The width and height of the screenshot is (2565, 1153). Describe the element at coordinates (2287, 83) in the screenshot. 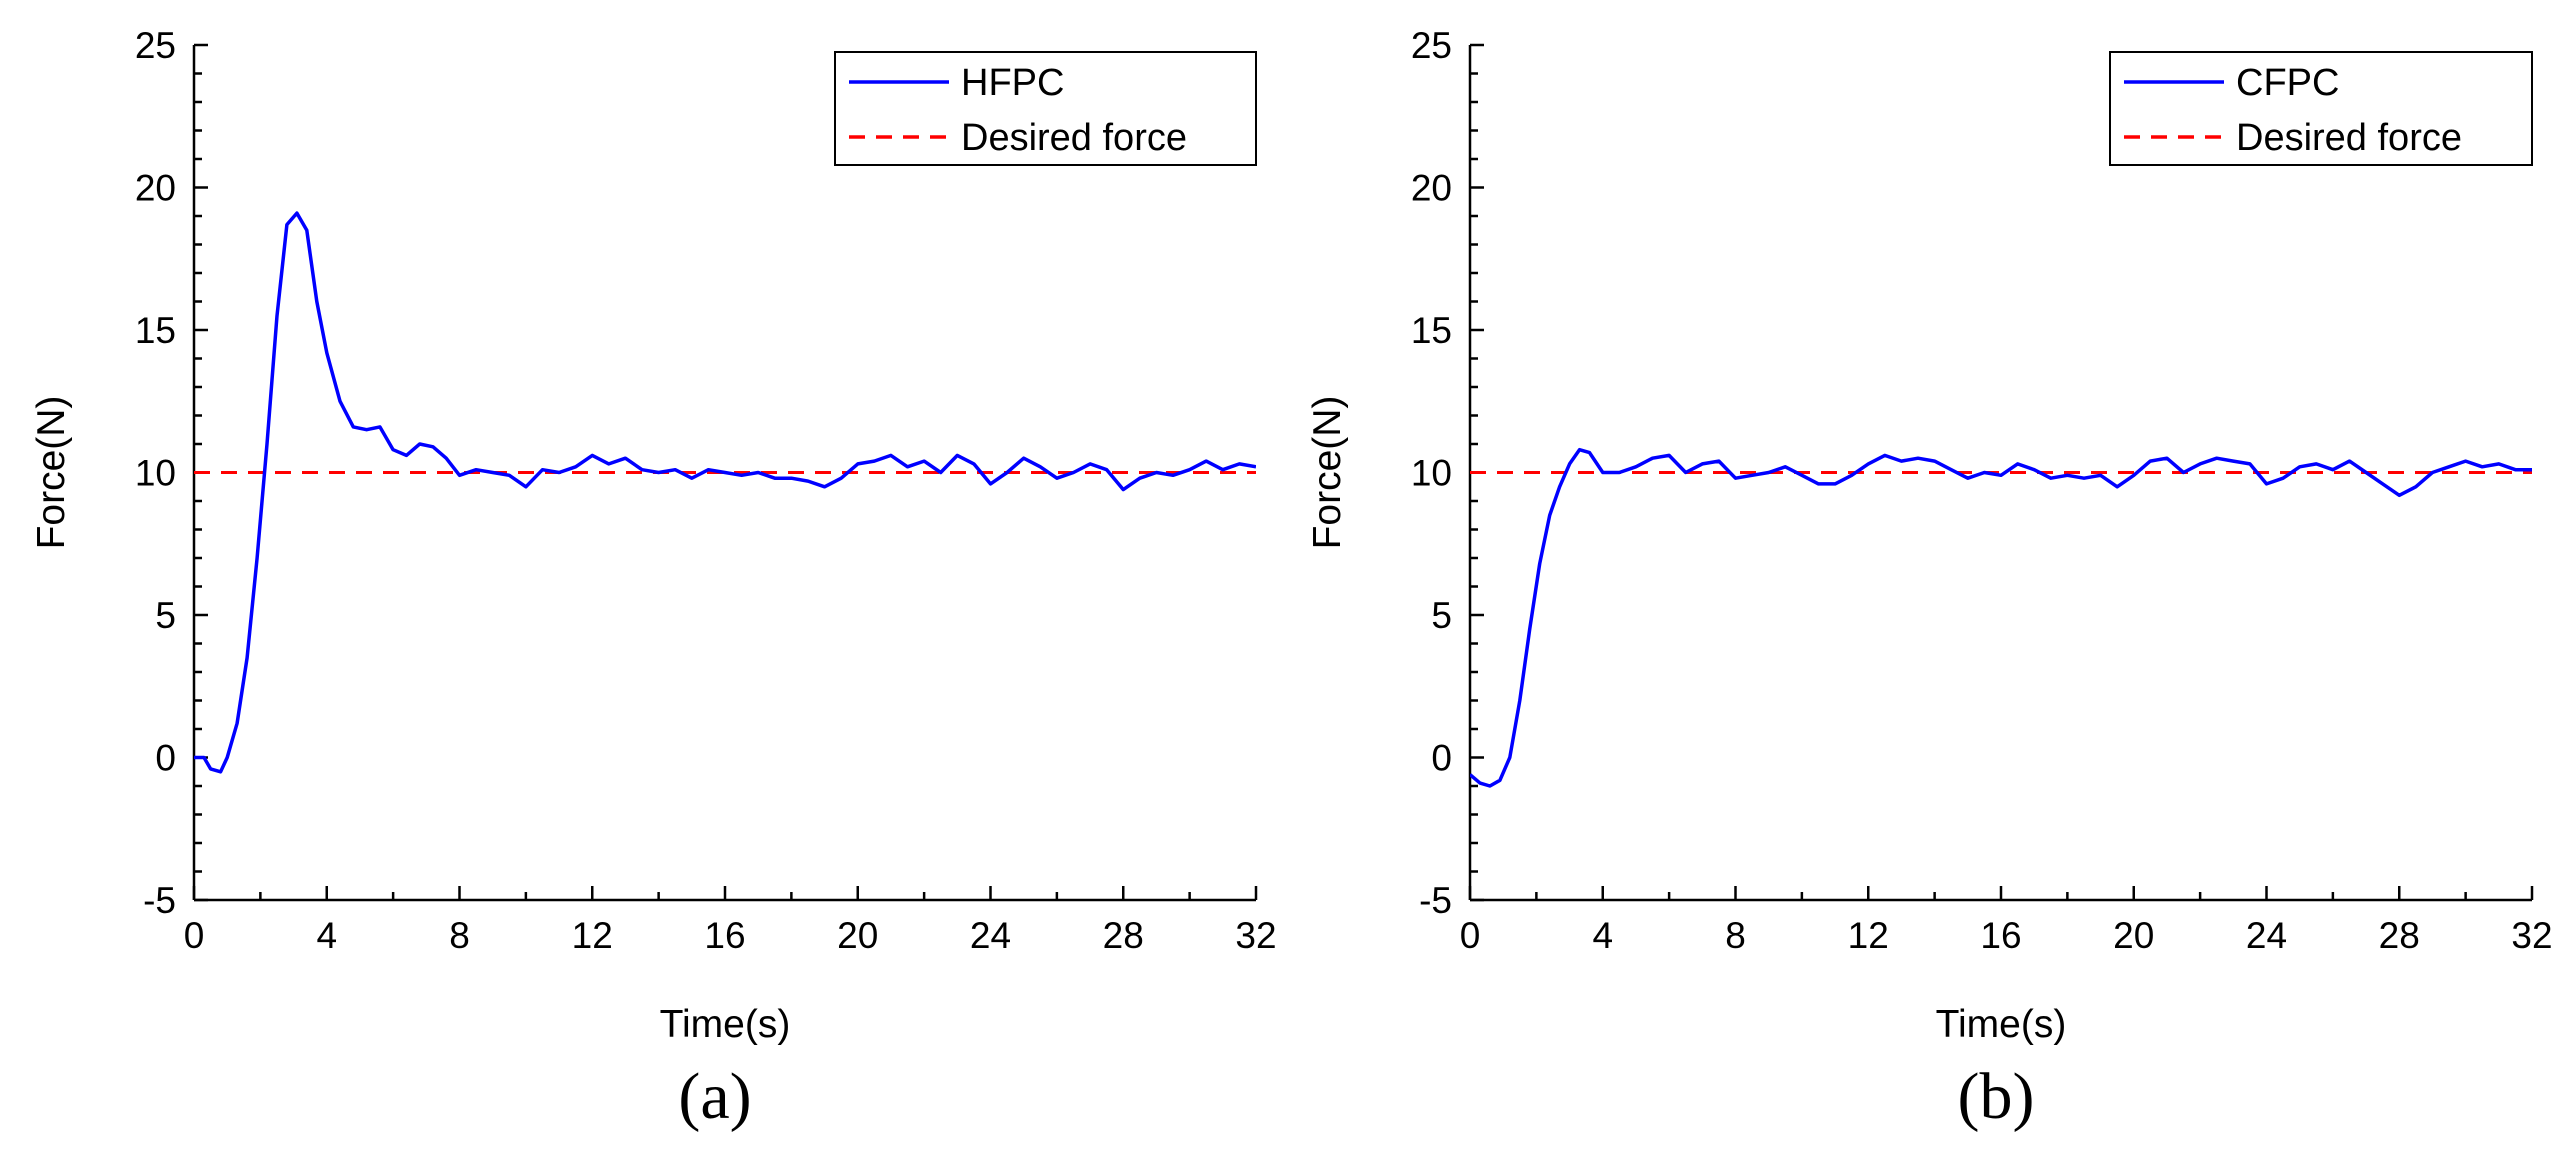

I see `legend-label: CFPC` at that location.